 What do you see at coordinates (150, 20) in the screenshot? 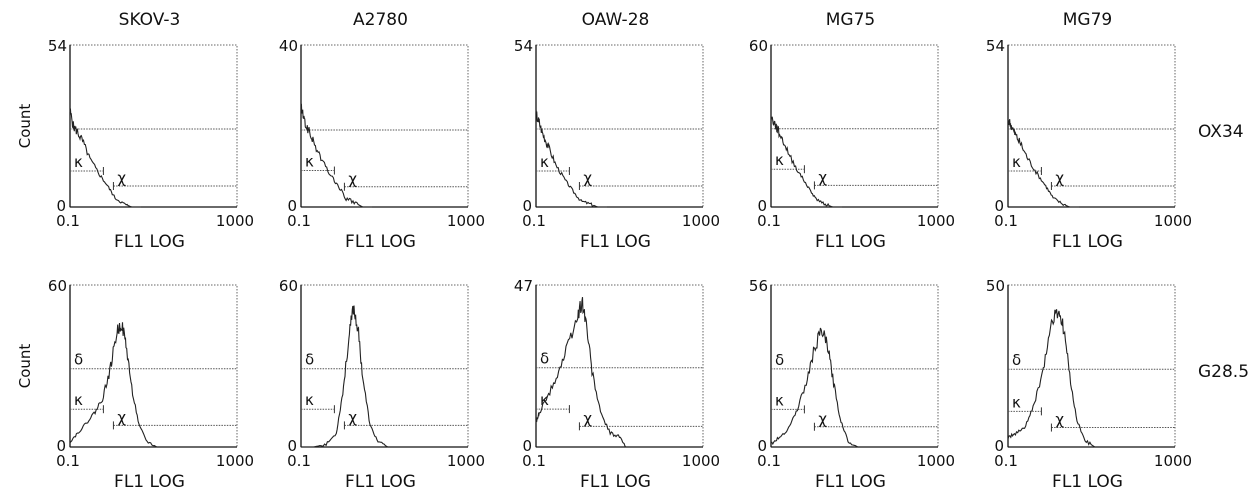
I see `column-title: SKOV-3` at bounding box center [150, 20].